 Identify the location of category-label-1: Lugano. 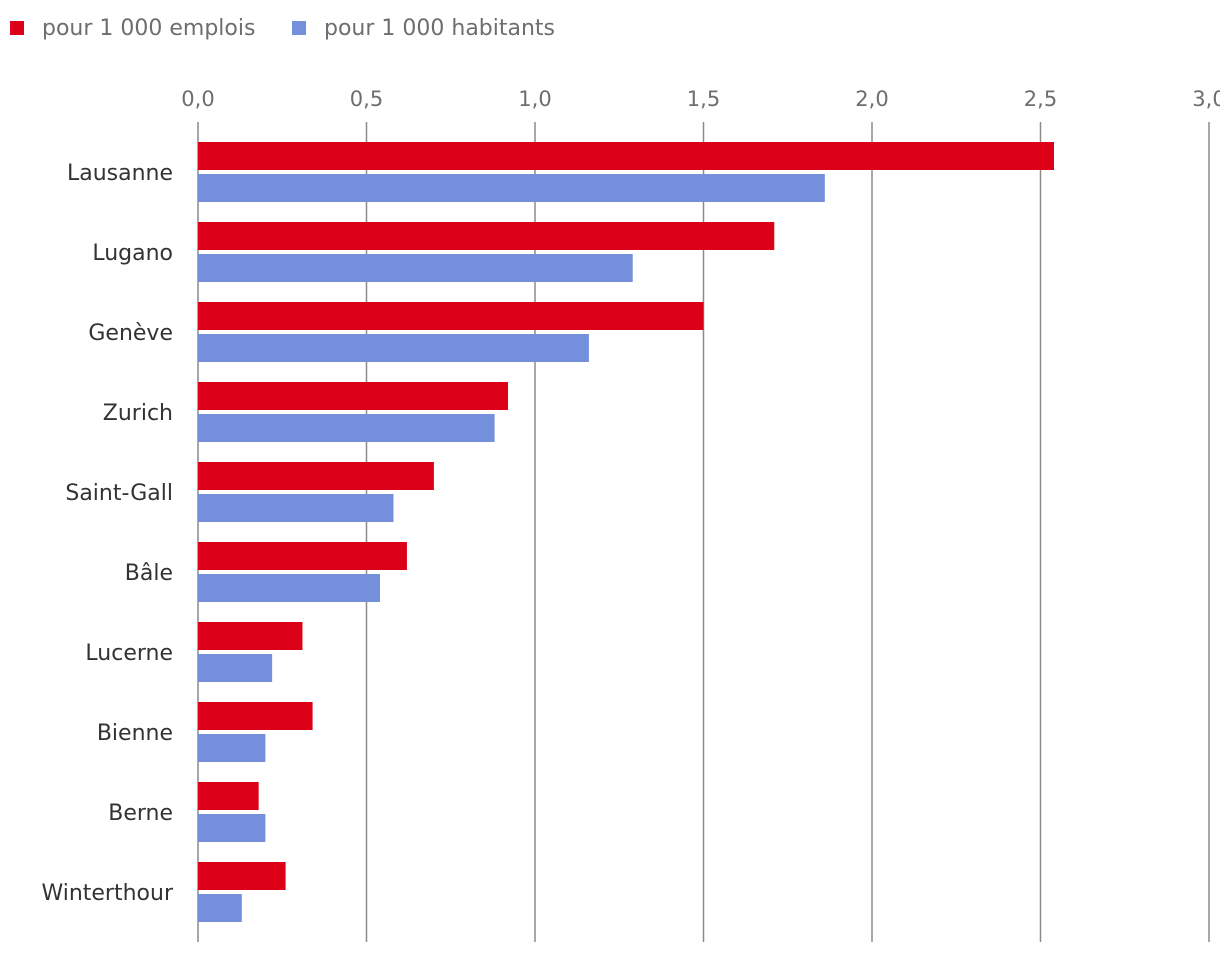
(132, 253).